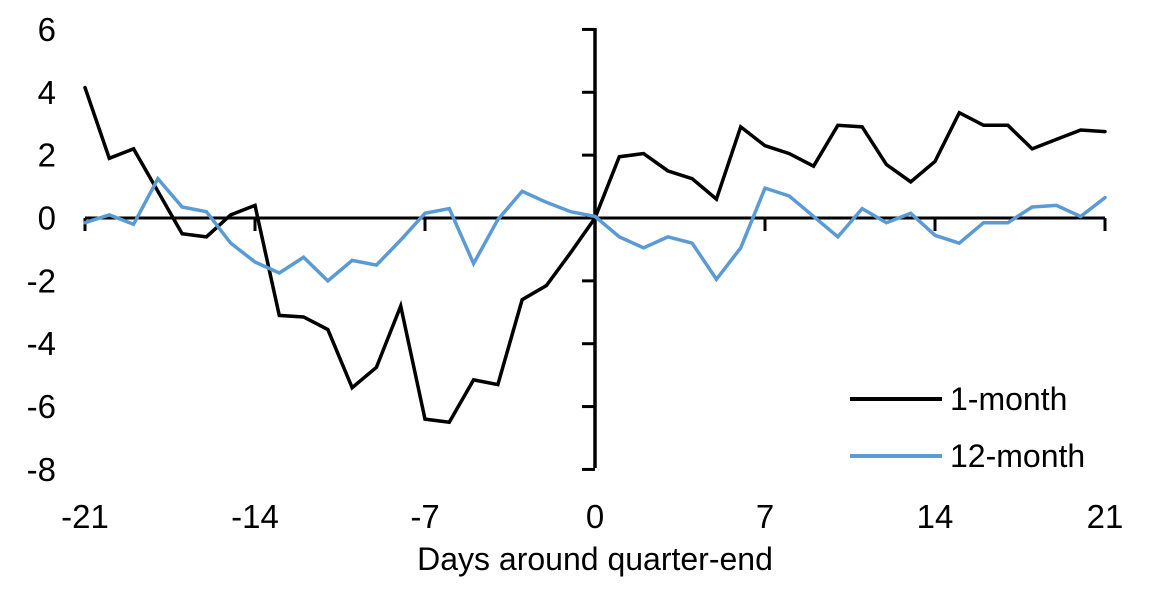 This screenshot has width=1152, height=589. I want to click on y-tick-label: -8, so click(41, 469).